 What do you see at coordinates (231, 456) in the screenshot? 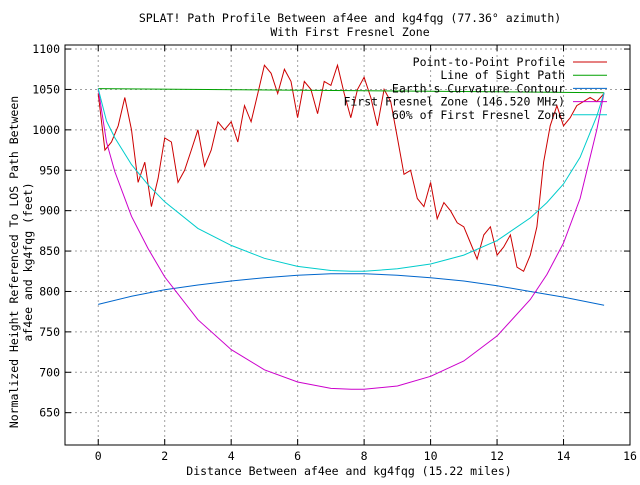
I see `x-tick-label: 4` at bounding box center [231, 456].